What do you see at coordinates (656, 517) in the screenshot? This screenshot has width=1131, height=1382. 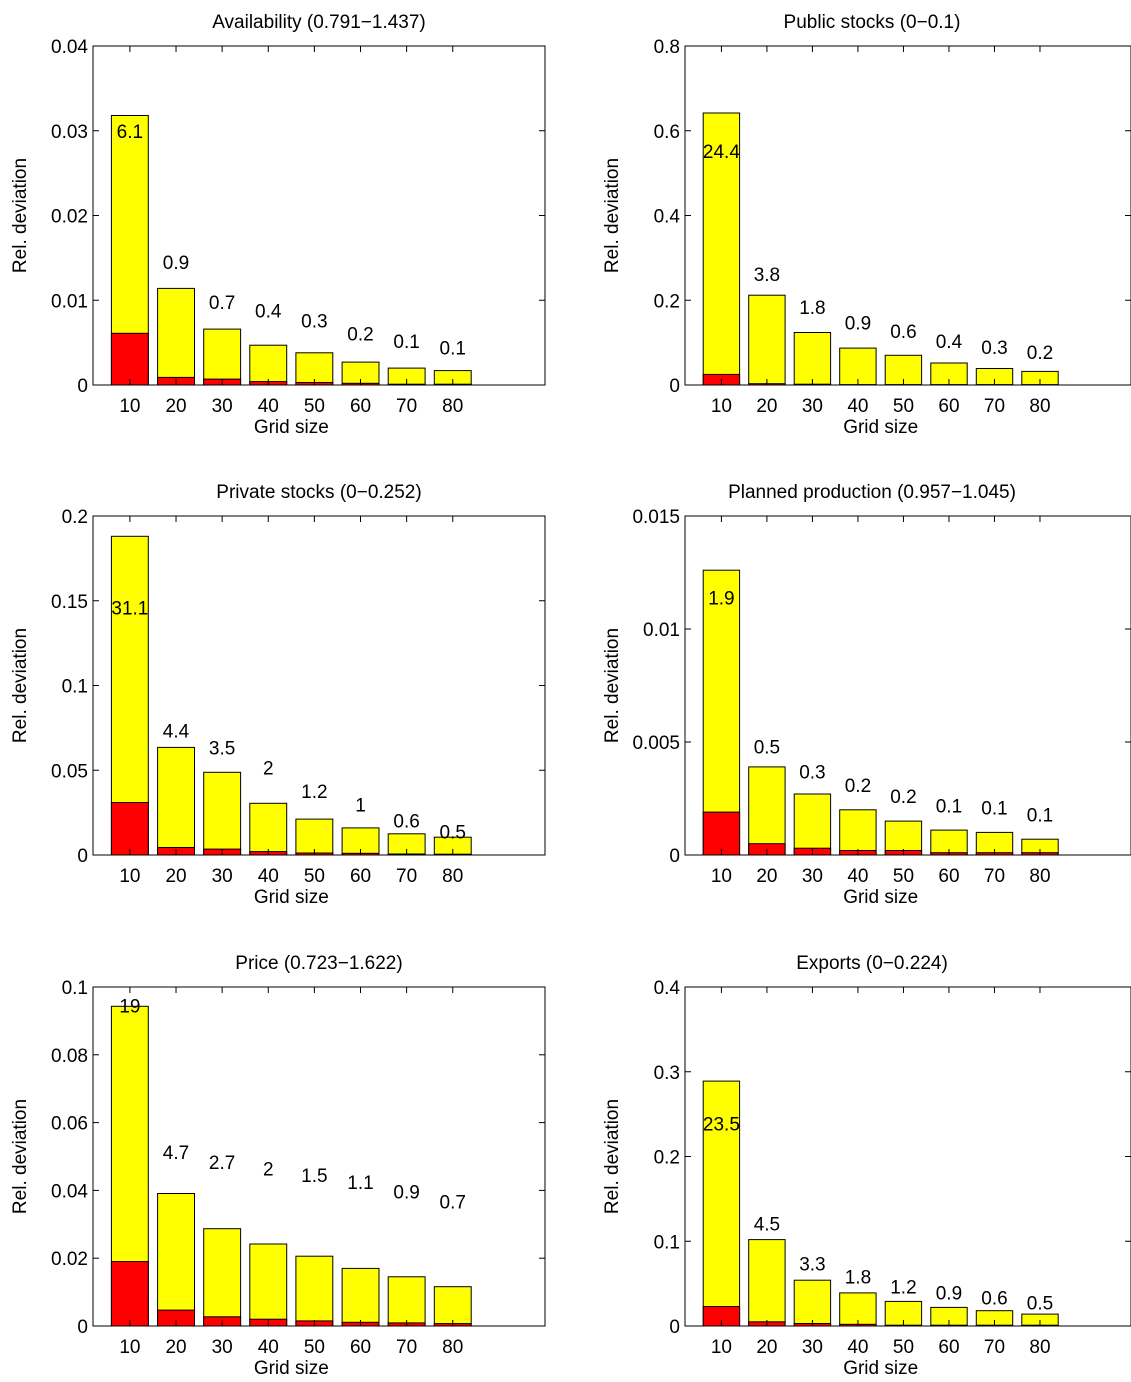 I see `y-tick-label: 0.015` at bounding box center [656, 517].